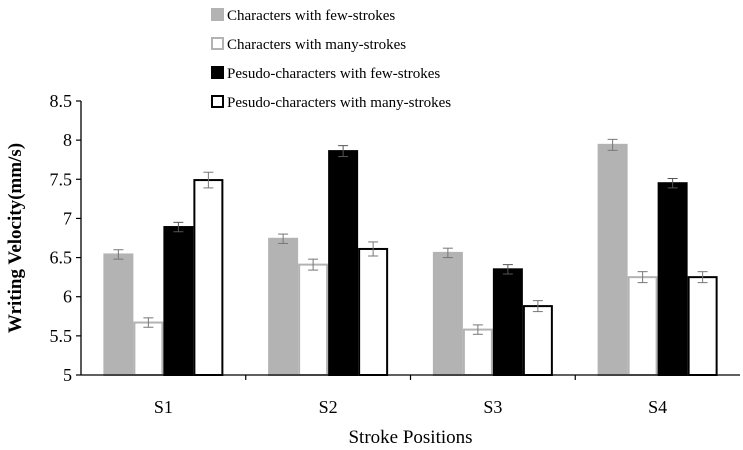  I want to click on x-axis-title: Stroke Positions, so click(410, 437).